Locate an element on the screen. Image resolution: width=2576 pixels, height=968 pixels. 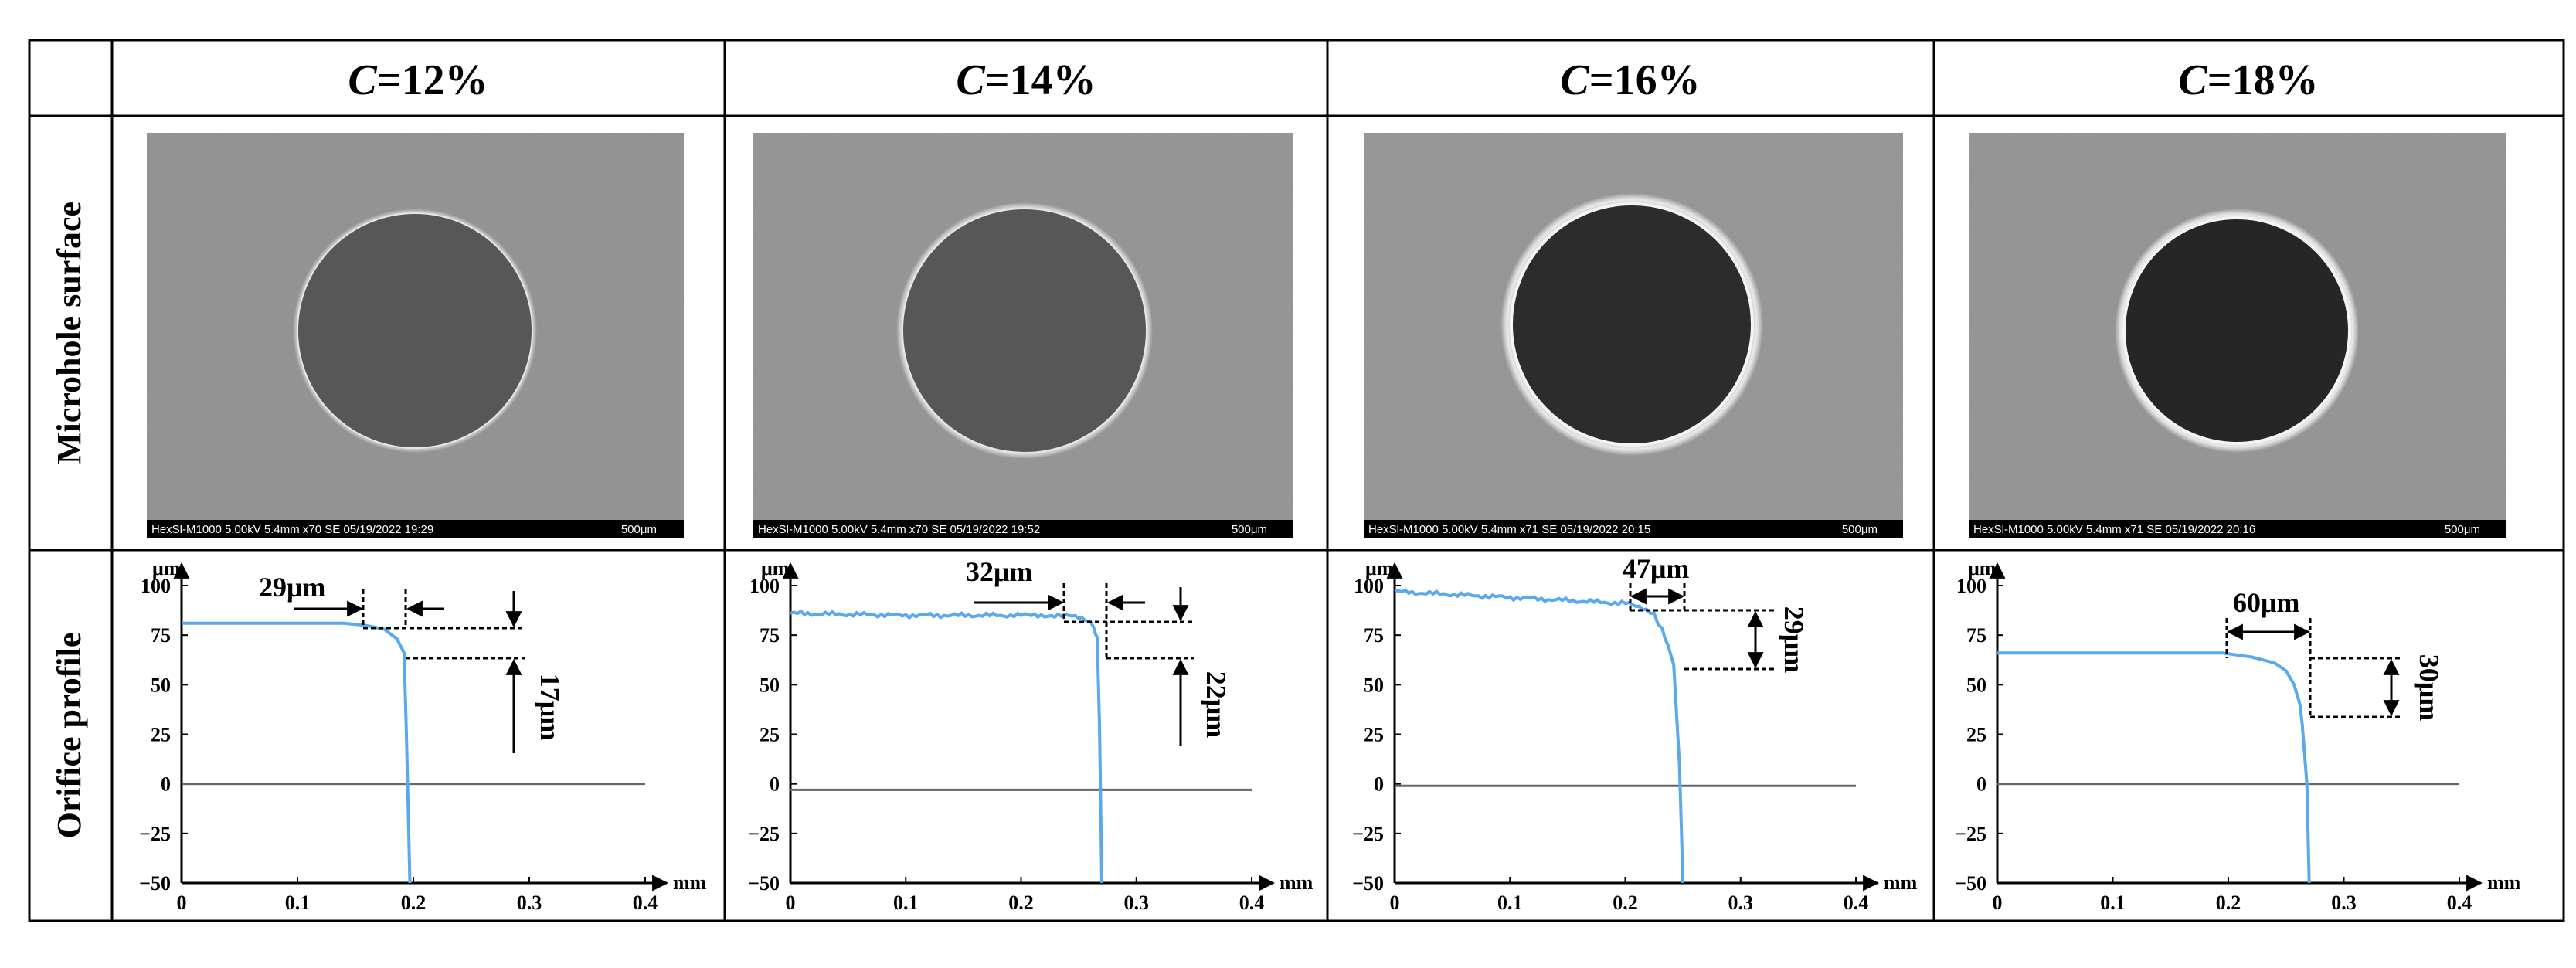
row-label-profile: Orifice profile is located at coordinates (69, 736).